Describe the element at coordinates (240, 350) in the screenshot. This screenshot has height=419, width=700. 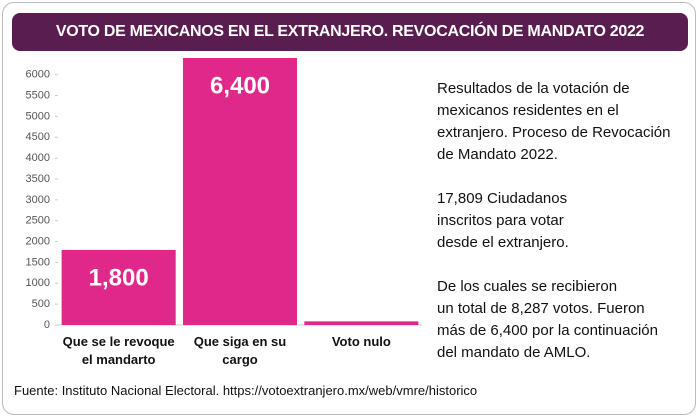
I see `x-tick-label: Que siga en su cargo` at that location.